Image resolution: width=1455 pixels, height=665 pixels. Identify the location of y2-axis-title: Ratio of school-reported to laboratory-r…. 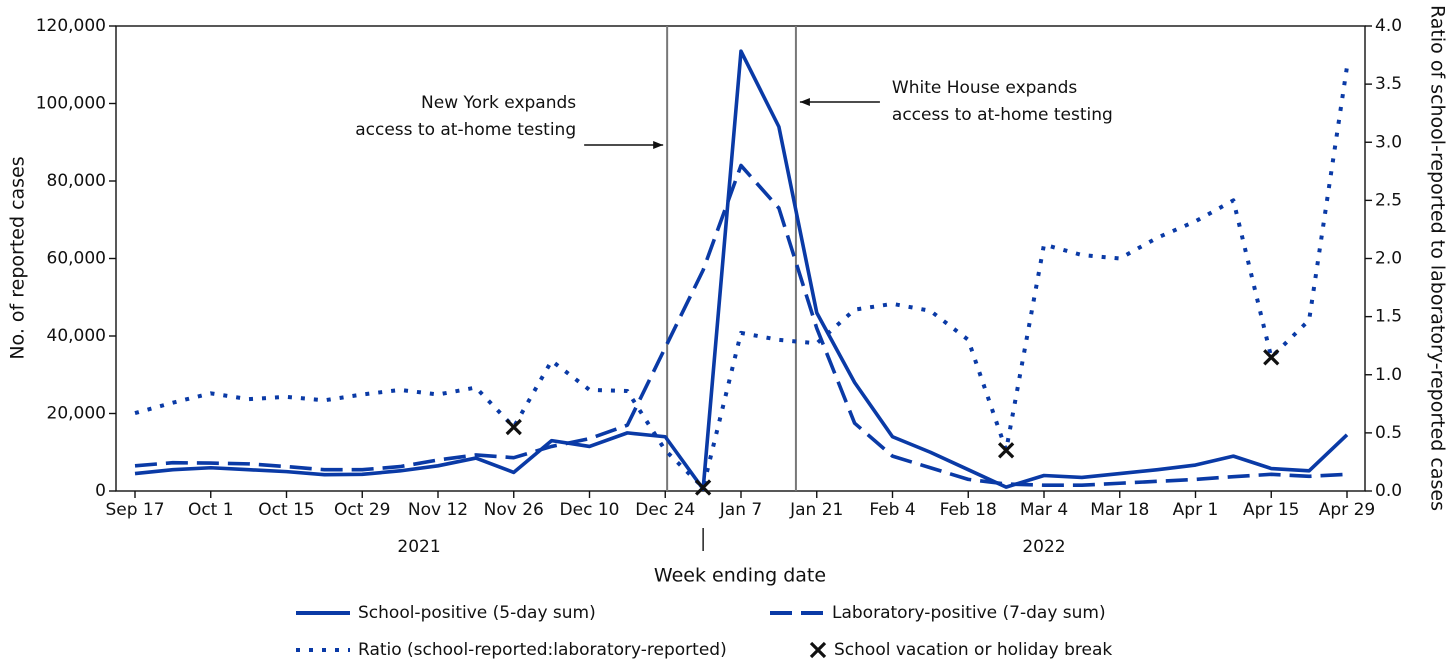
(1438, 258).